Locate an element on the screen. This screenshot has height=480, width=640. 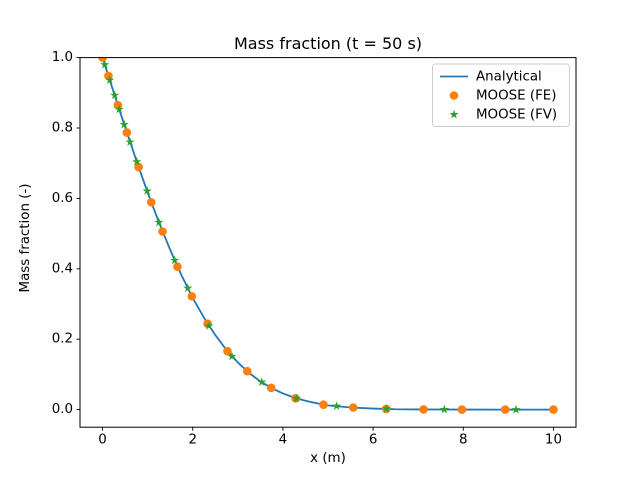
x-tick-label: 0 is located at coordinates (102, 439).